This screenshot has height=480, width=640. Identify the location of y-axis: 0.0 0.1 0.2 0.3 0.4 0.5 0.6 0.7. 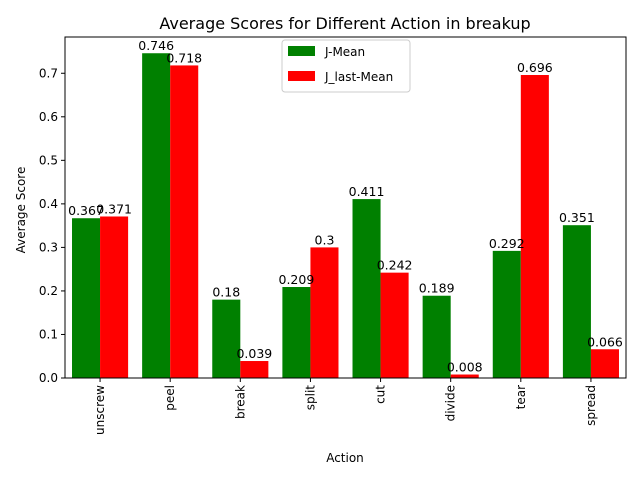
(52, 225).